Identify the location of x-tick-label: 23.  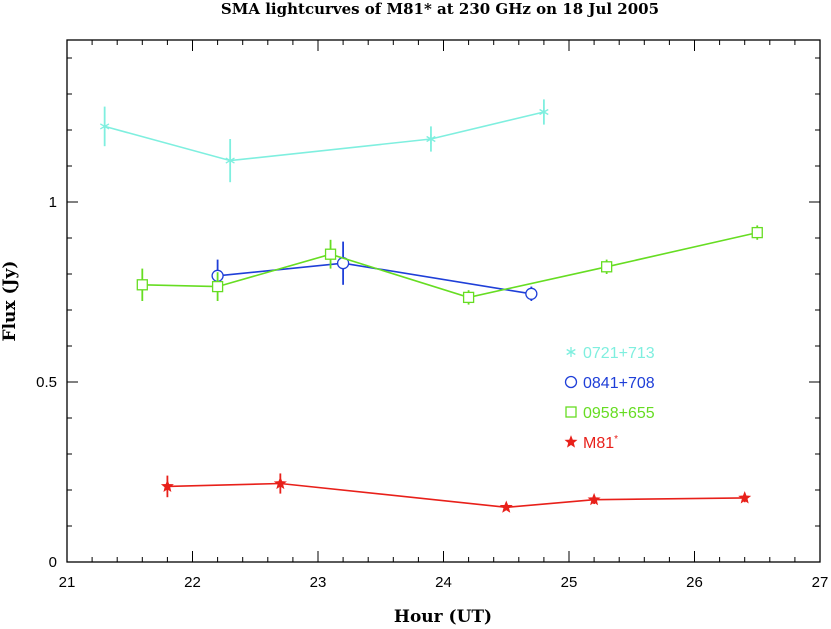
(318, 582).